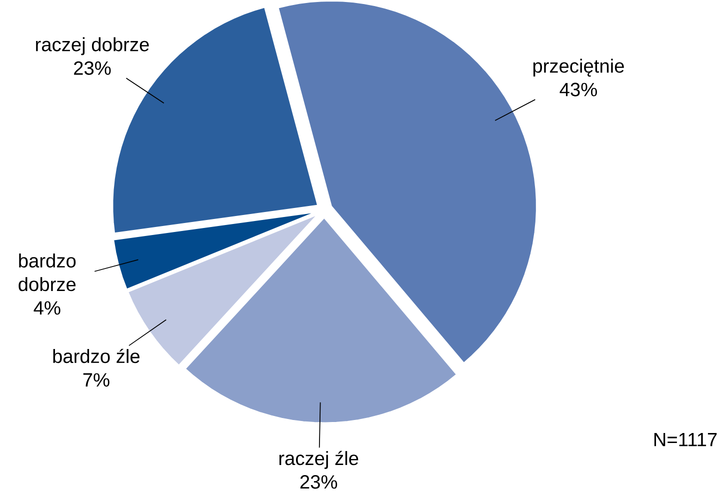 The image size is (724, 492). I want to click on slice-label: raczej dobrze, so click(92, 46).